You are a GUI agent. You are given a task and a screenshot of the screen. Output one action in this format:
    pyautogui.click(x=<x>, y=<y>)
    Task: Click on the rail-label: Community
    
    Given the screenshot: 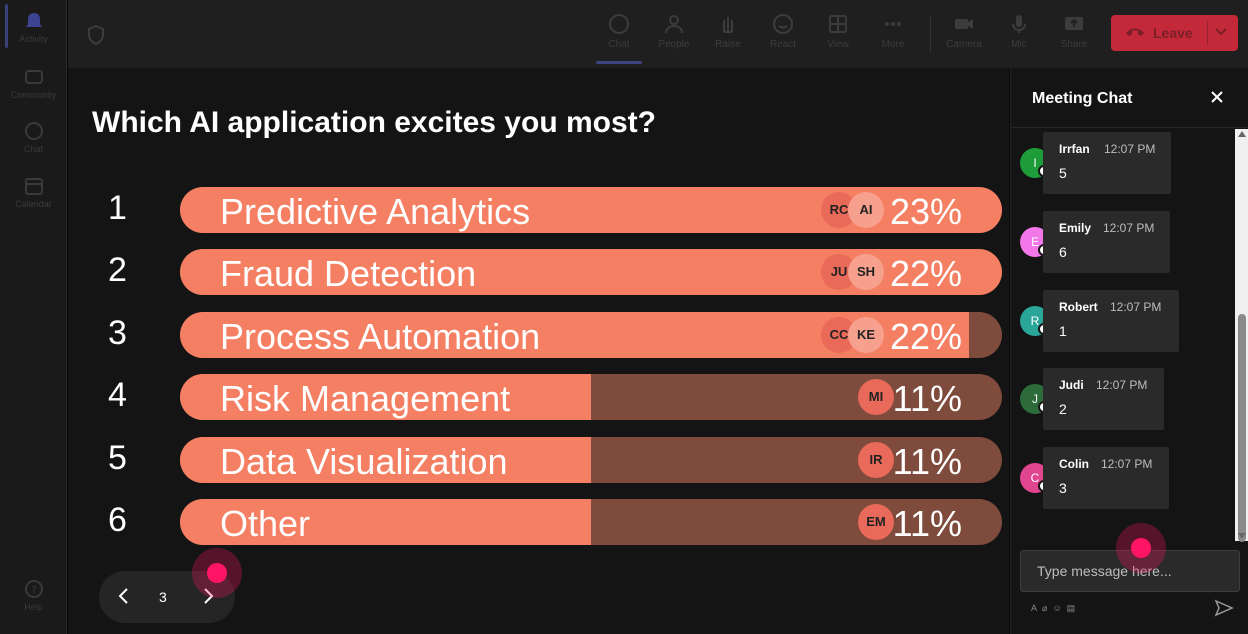 What is the action you would take?
    pyautogui.click(x=33, y=95)
    